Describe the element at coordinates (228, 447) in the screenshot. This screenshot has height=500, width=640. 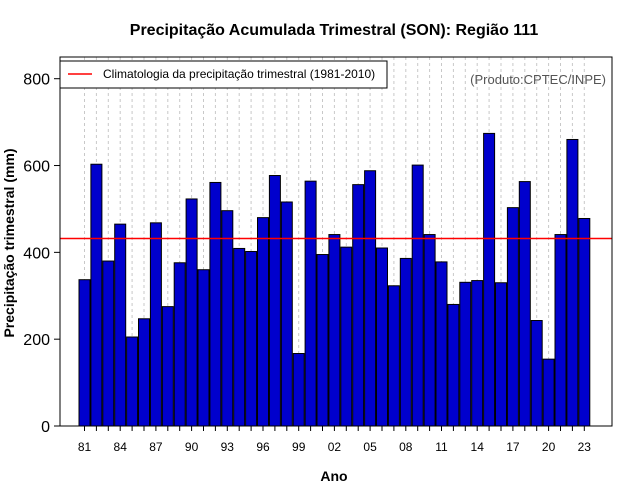
I see `x-tick-label: 93` at that location.